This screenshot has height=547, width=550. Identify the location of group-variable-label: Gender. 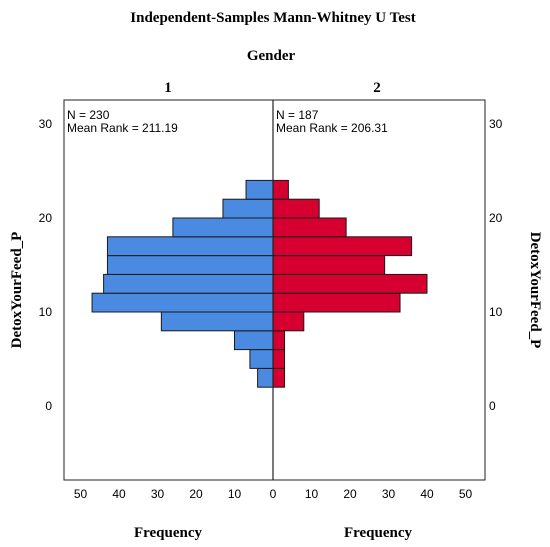
(271, 56).